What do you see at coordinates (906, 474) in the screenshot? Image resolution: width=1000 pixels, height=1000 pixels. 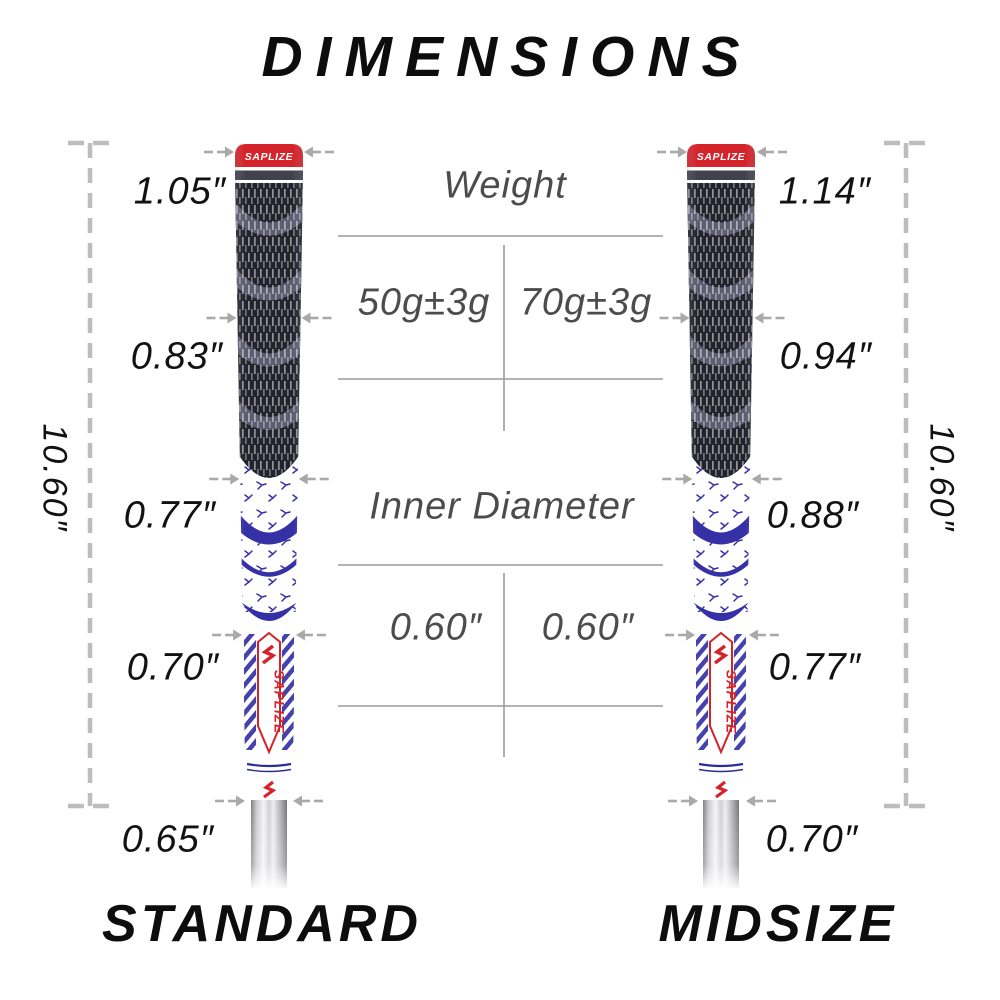 I see `length-dimension-line-right` at bounding box center [906, 474].